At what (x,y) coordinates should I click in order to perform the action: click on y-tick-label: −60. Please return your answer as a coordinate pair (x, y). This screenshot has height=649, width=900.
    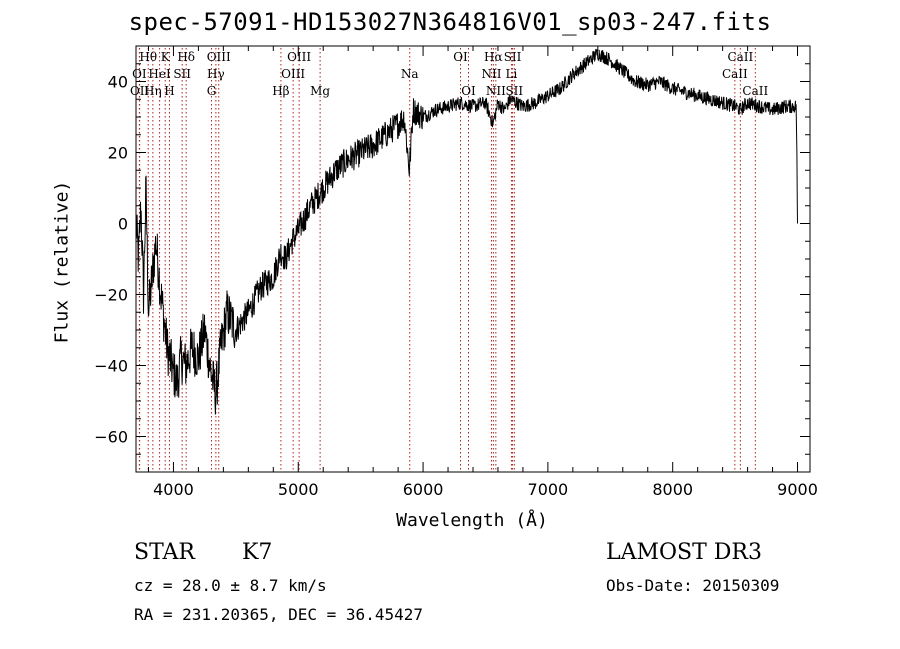
    Looking at the image, I should click on (111, 437).